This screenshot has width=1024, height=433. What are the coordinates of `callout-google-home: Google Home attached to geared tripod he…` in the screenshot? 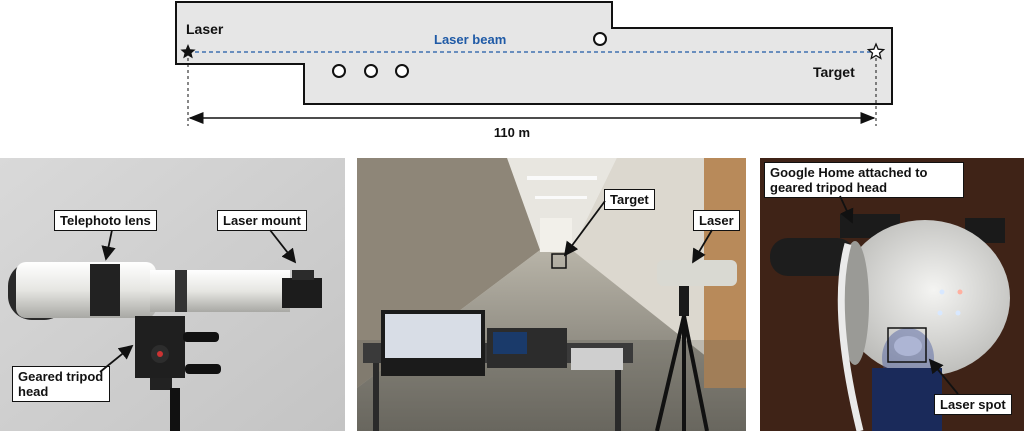 It's located at (864, 180).